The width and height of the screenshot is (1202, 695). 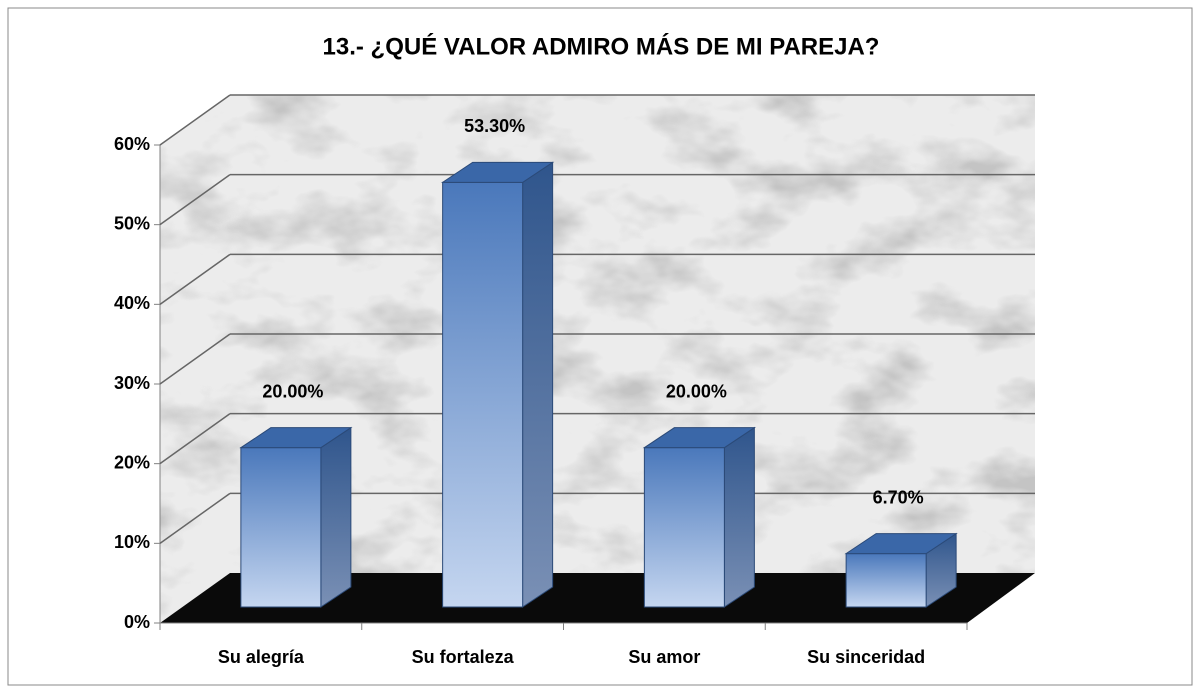 I want to click on y-tick-label: 50%, so click(x=132, y=223).